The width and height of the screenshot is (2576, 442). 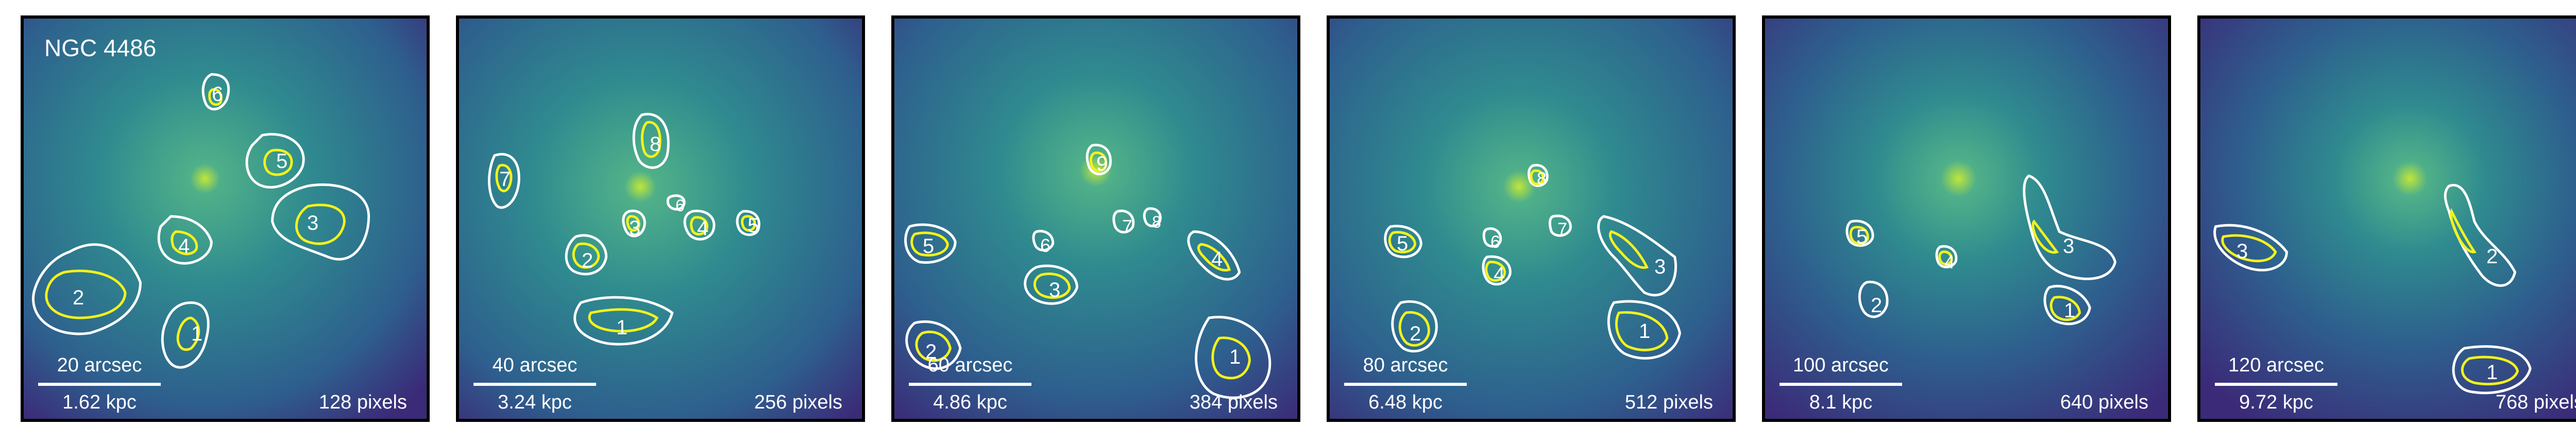 I want to click on panel-1-image, so click(x=225, y=219).